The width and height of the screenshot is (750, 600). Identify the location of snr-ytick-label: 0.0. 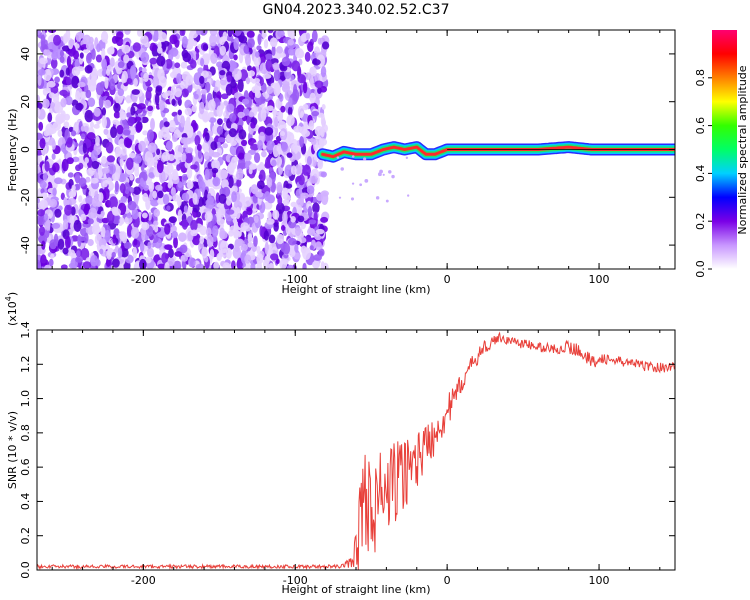
(25, 570).